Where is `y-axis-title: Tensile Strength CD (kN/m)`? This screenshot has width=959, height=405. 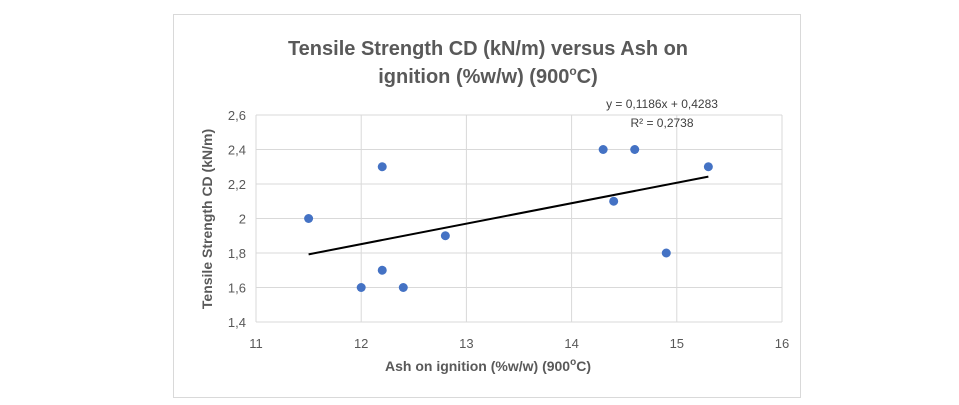 y-axis-title: Tensile Strength CD (kN/m) is located at coordinates (207, 219).